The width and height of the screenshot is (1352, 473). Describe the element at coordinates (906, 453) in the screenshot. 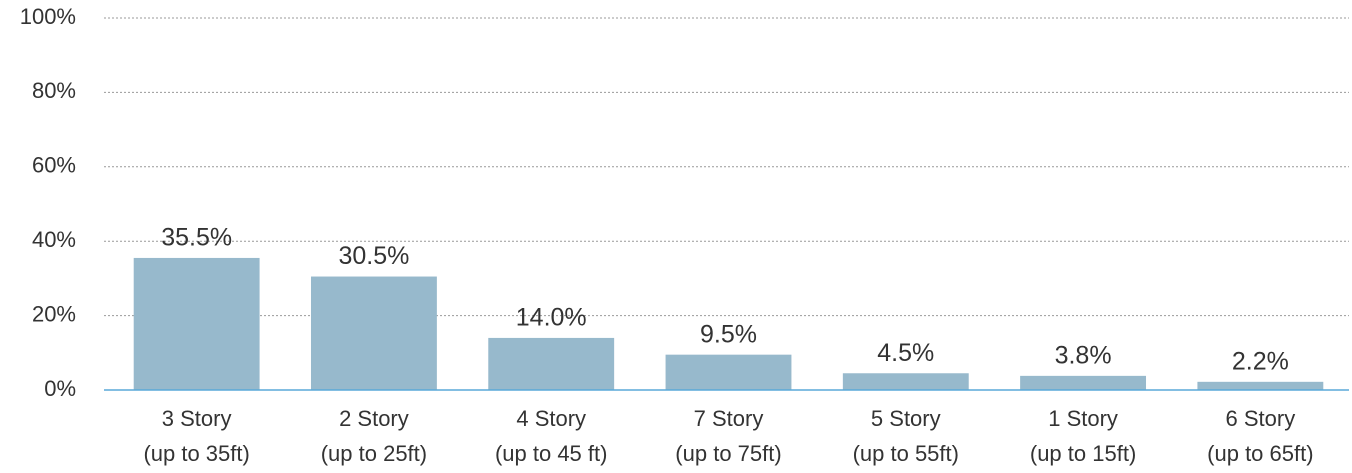

I see `x-tick-label-line: (up to 55ft)` at that location.